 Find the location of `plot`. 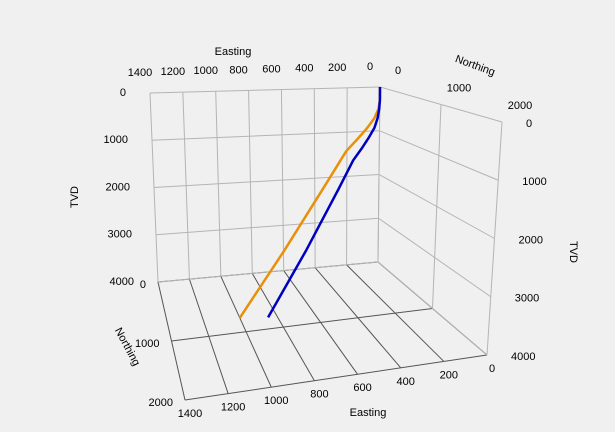

plot is located at coordinates (310, 202).